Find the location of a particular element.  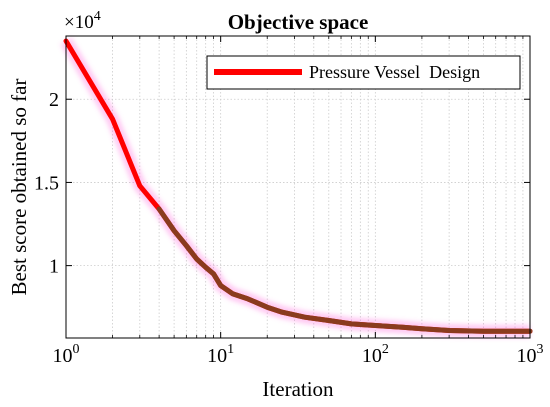

legend: Pressure Vessel Design is located at coordinates (363, 72).